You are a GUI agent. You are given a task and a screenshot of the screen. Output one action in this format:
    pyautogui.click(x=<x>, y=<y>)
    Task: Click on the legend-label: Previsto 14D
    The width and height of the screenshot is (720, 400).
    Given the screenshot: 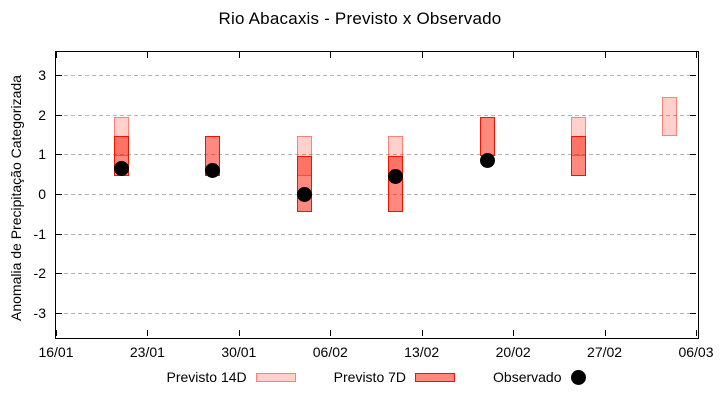 What is the action you would take?
    pyautogui.click(x=206, y=377)
    